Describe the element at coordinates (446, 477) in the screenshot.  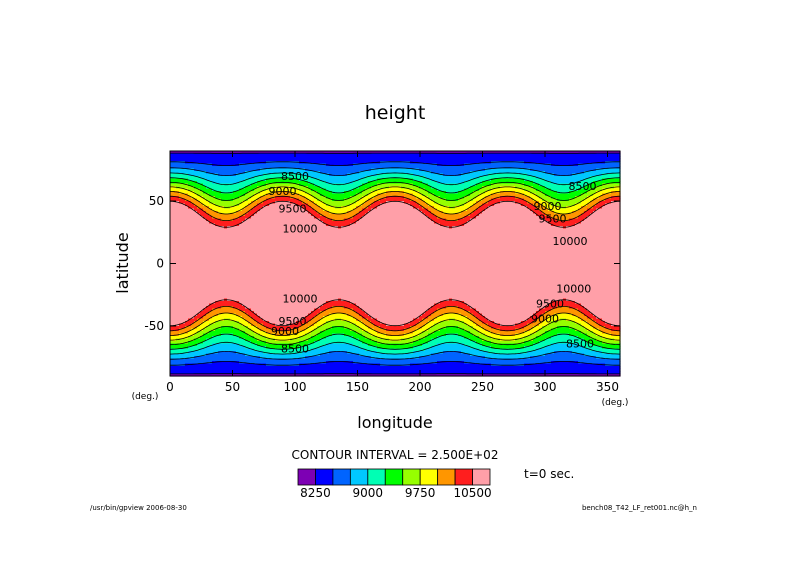
I see `colorbar-swatch` at that location.